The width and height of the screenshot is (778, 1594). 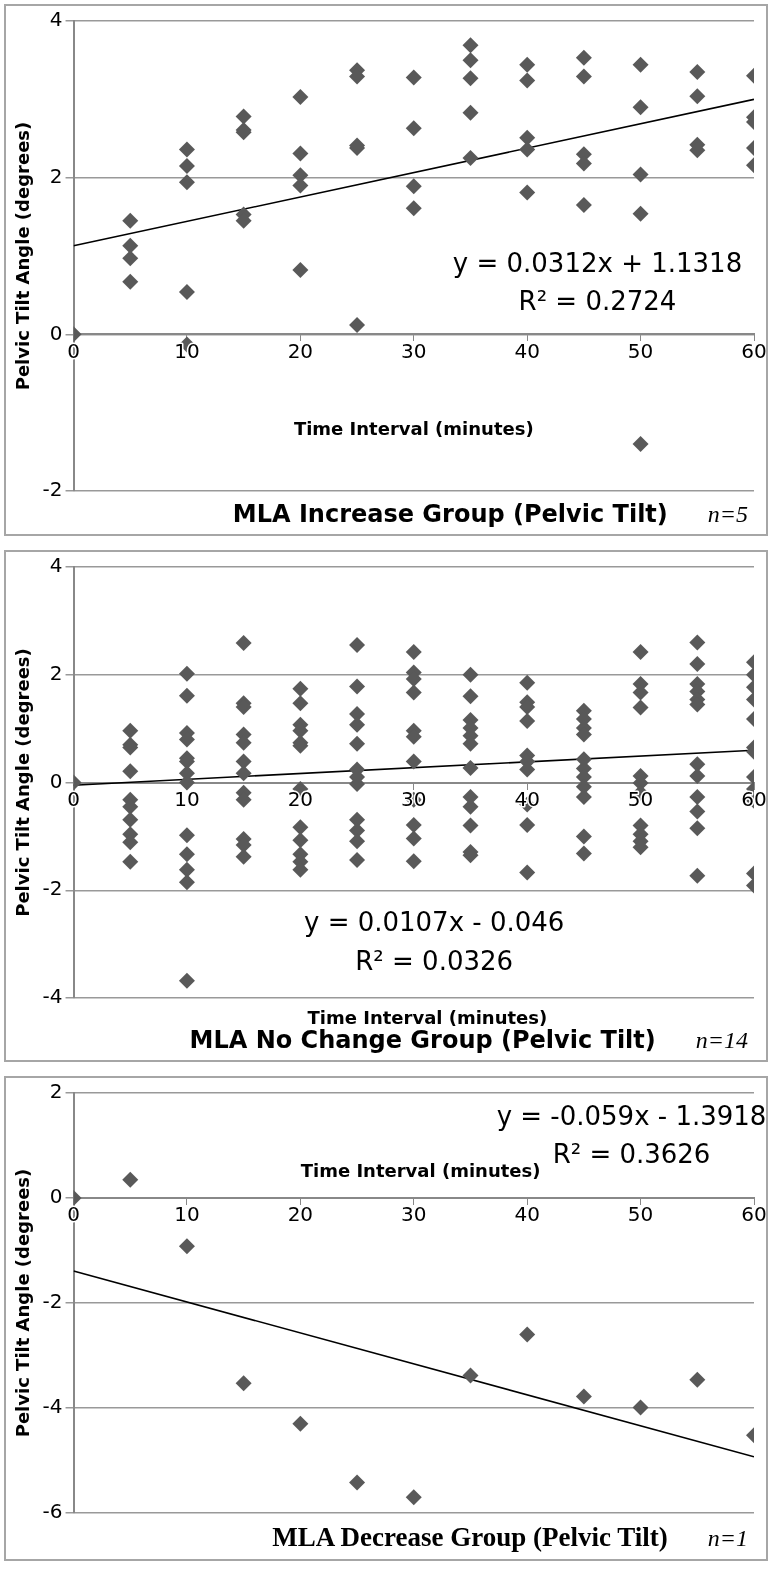 What do you see at coordinates (721, 1040) in the screenshot?
I see `text: n=14` at bounding box center [721, 1040].